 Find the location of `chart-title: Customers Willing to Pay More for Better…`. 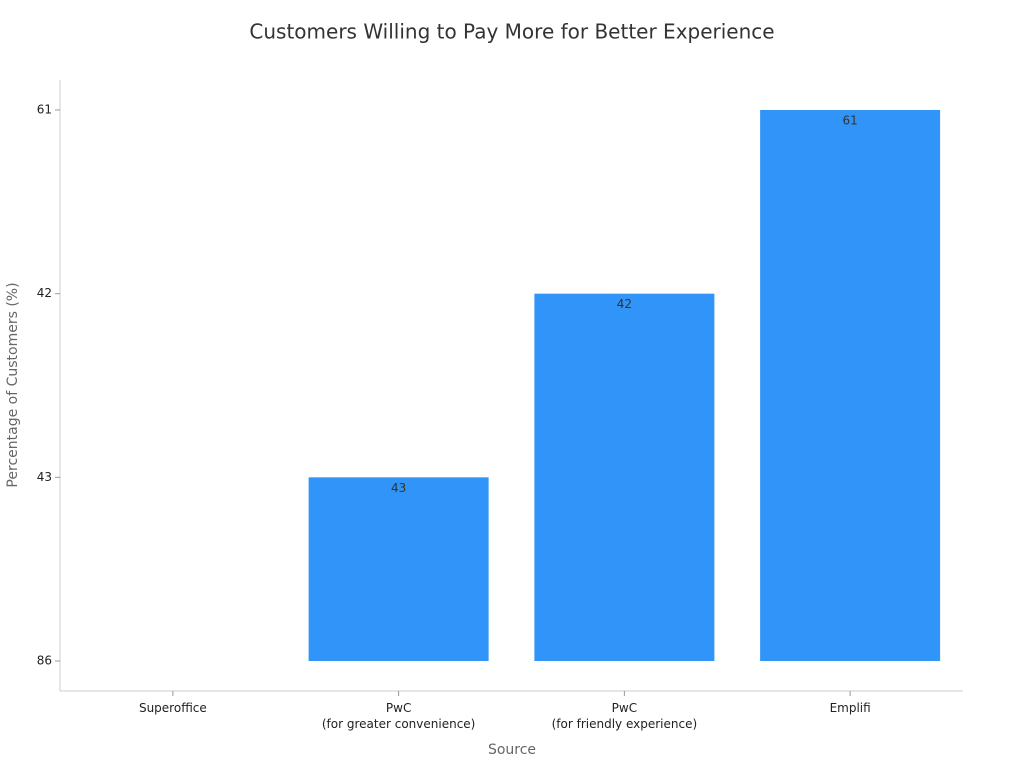

chart-title: Customers Willing to Pay More for Better… is located at coordinates (511, 32).